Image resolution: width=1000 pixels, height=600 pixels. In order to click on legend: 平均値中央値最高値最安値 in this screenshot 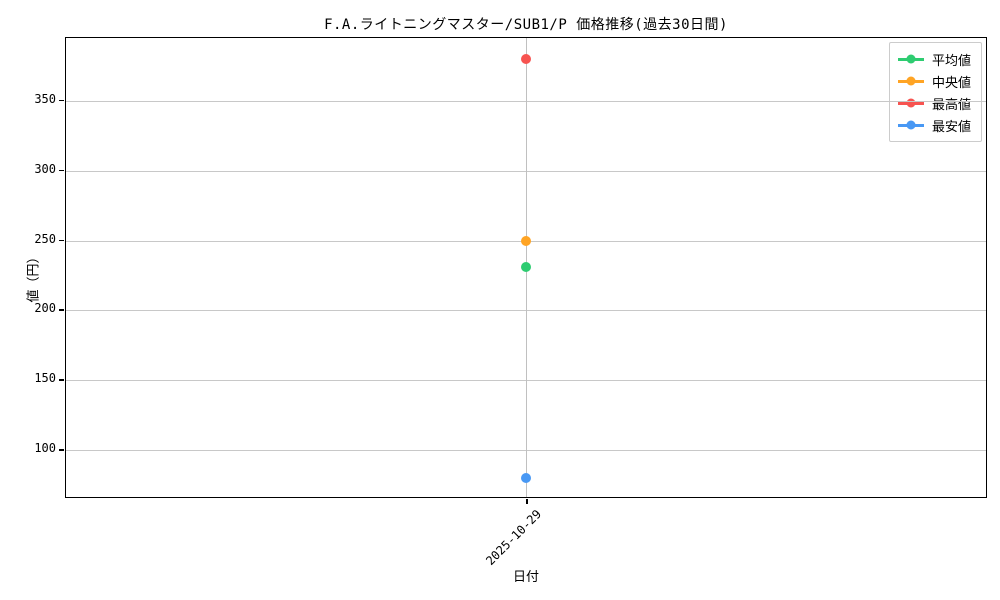, I will do `click(935, 92)`.